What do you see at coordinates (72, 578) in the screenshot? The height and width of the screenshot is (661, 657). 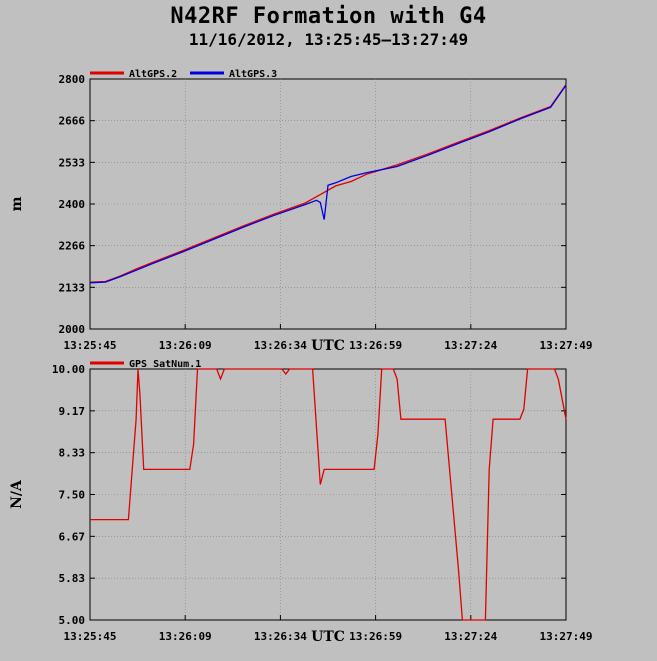 I see `y-tick-label: 5.83` at bounding box center [72, 578].